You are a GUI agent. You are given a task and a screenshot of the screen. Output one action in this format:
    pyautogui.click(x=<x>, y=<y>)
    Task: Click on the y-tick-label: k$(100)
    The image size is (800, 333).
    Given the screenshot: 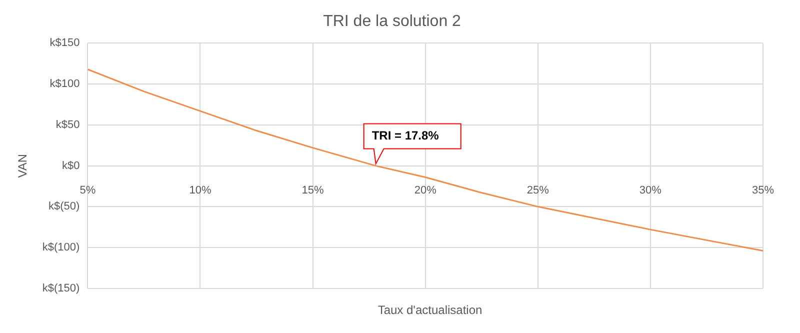 What is the action you would take?
    pyautogui.click(x=61, y=248)
    